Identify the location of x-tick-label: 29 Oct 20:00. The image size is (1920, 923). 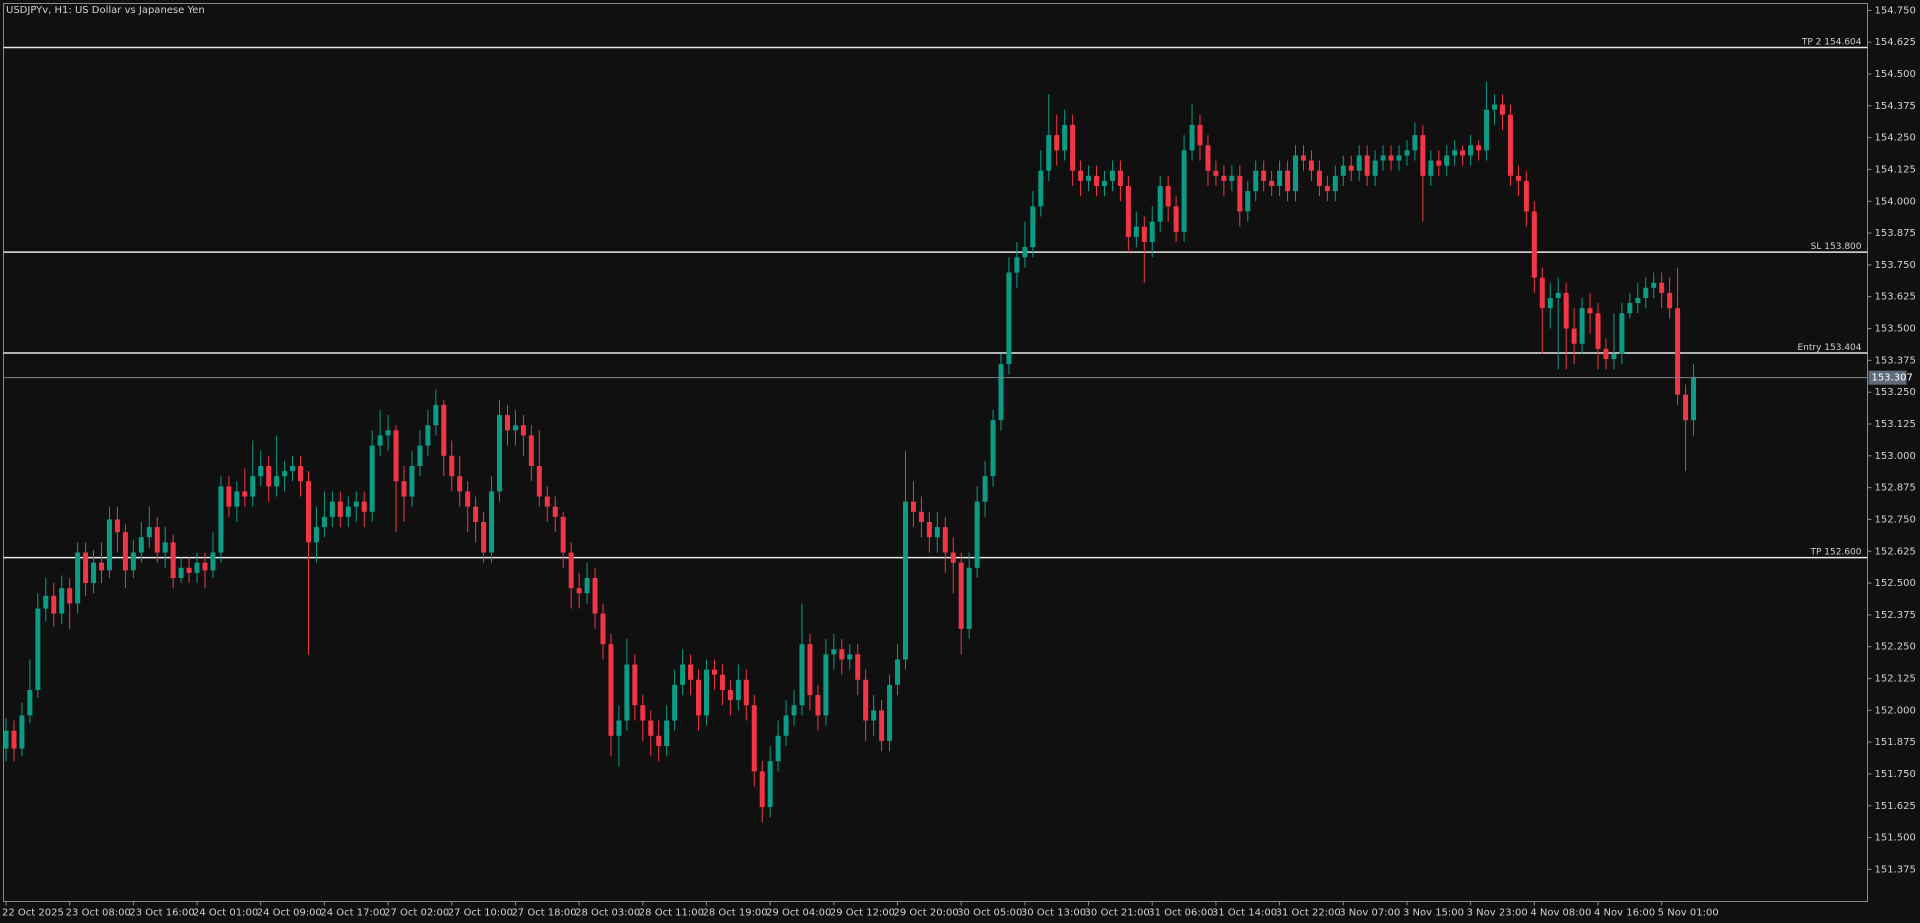
(926, 913).